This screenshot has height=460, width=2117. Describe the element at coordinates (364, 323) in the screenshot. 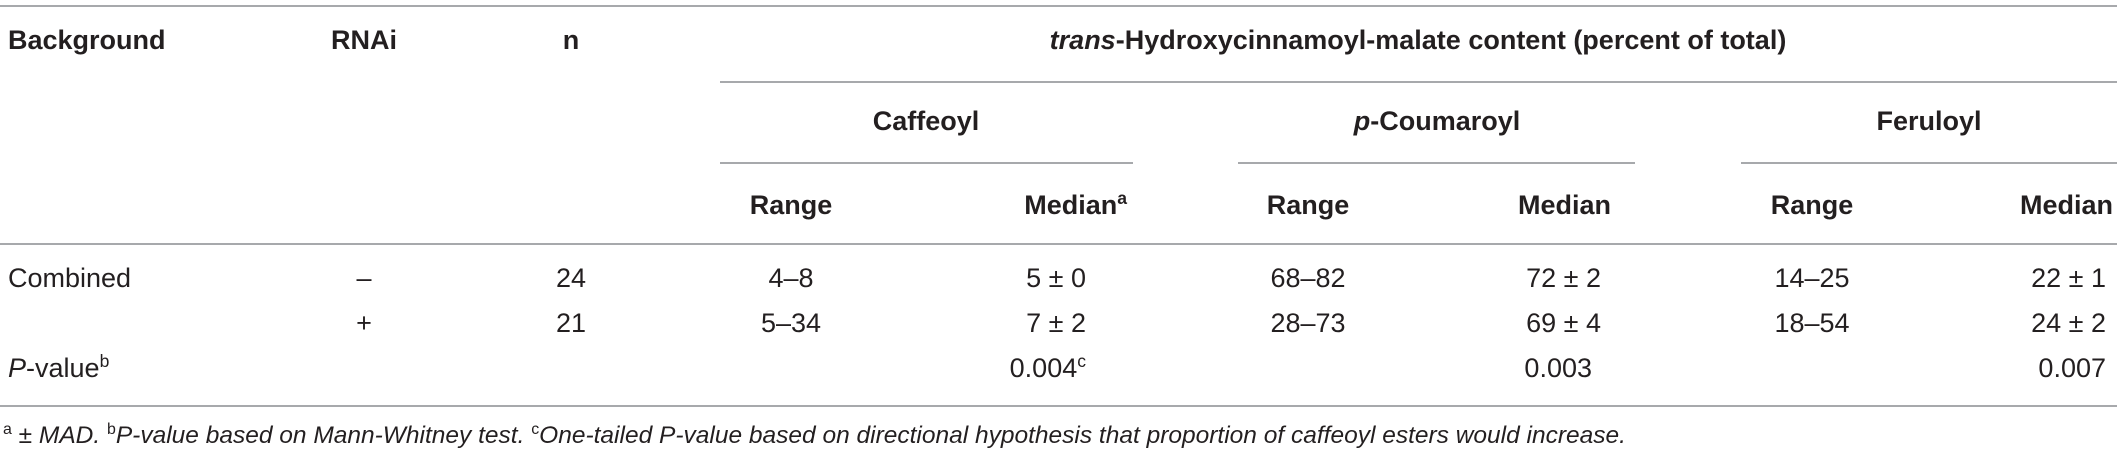

I see `row2-rnai: +` at that location.